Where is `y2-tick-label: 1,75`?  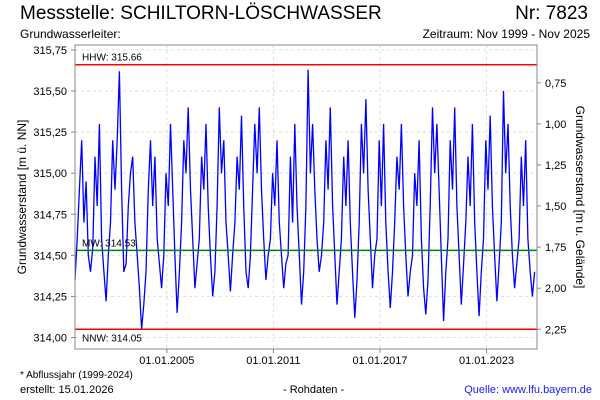 y2-tick-label: 1,75 is located at coordinates (555, 248).